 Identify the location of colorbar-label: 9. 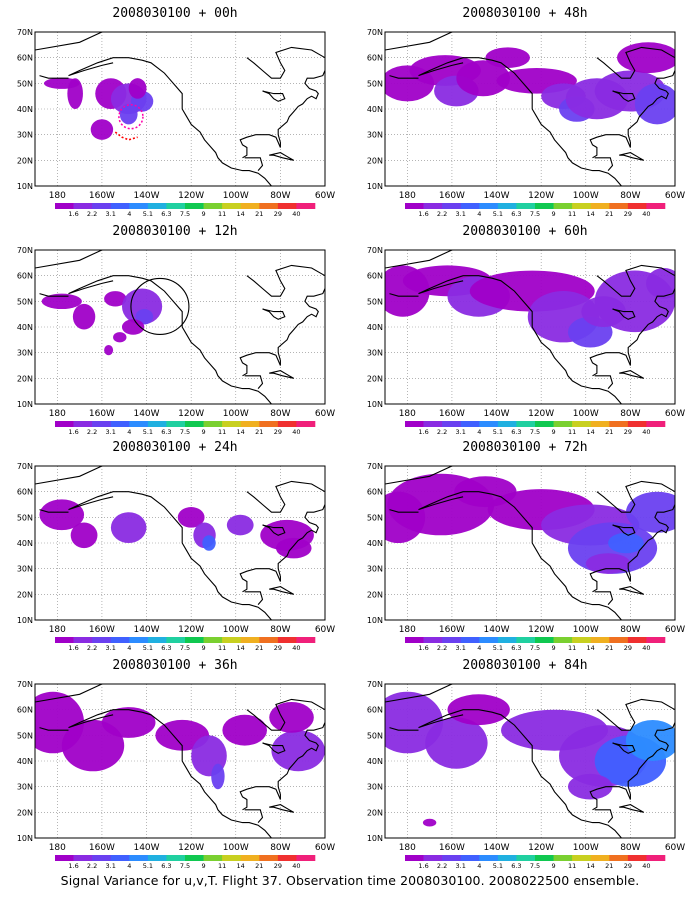
(204, 432).